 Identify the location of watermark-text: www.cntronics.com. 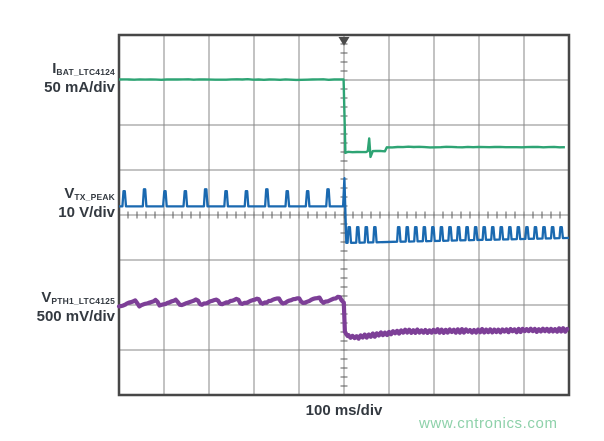
(488, 423).